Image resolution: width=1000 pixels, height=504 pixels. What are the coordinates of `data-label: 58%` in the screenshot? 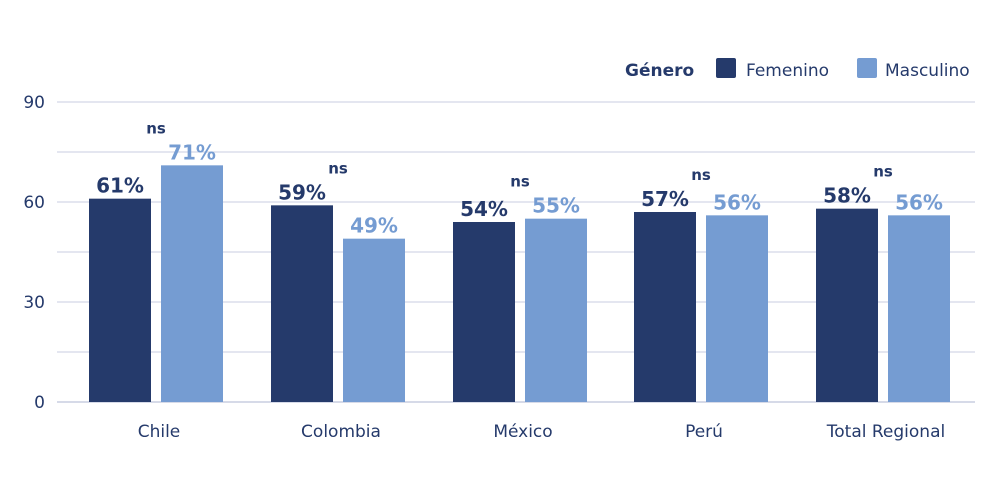 It's located at (847, 196).